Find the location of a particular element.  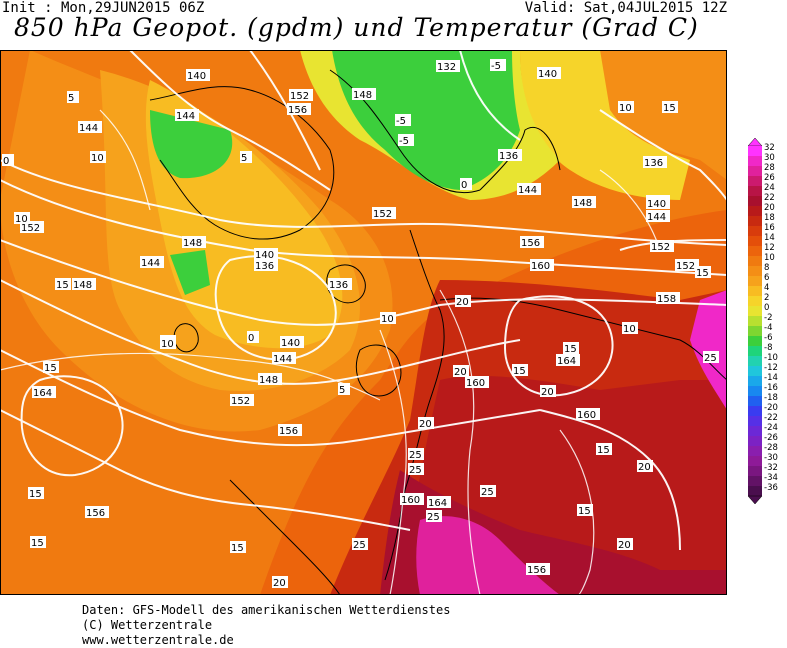

temp-field-magenta-east is located at coordinates (708, 350).